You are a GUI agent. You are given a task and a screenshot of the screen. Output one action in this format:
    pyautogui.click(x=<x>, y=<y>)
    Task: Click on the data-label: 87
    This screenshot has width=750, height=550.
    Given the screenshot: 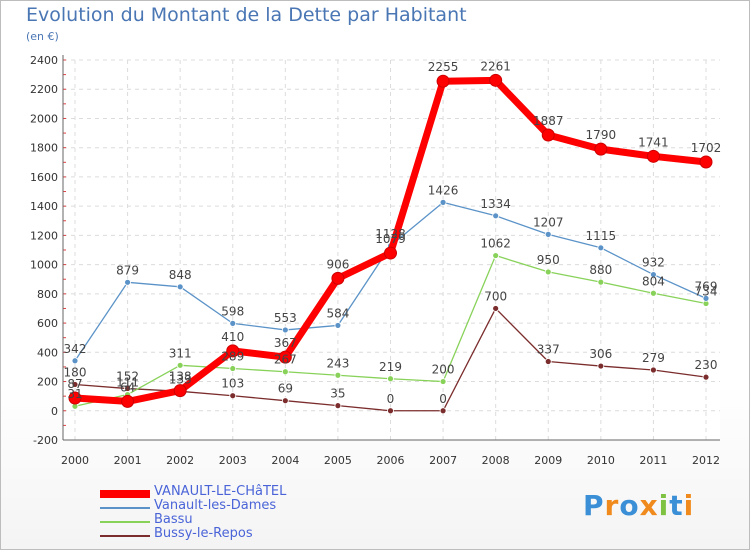 What is the action you would take?
    pyautogui.click(x=74, y=384)
    